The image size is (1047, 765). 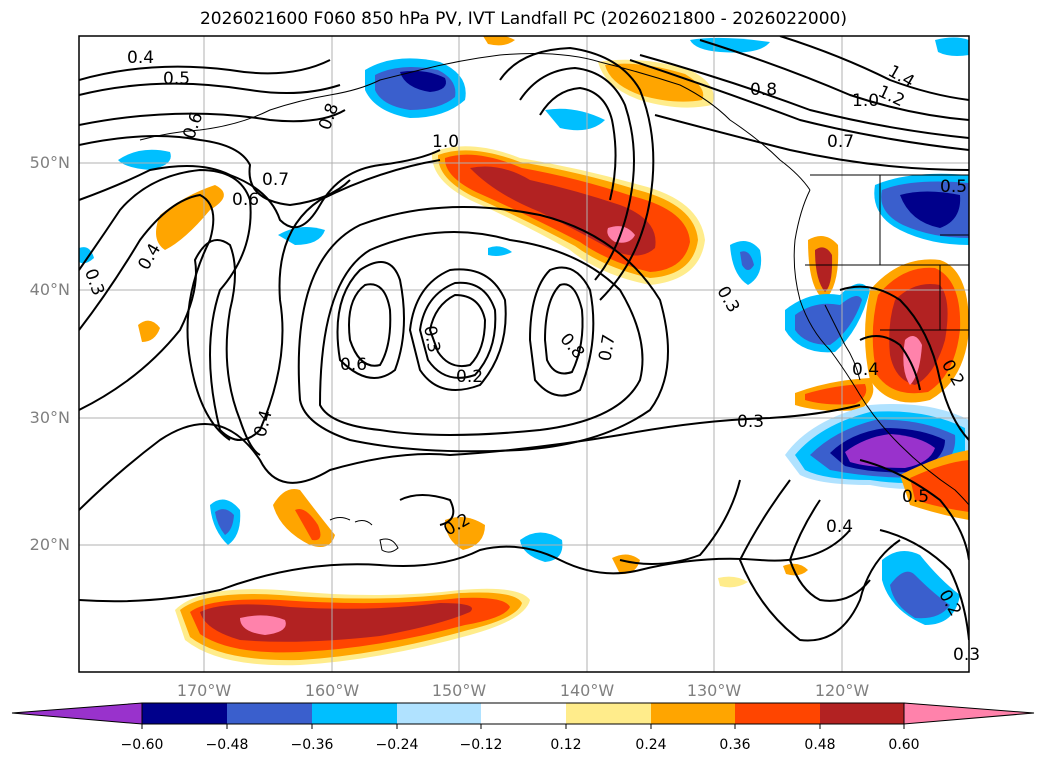 I want to click on colorbar-tick-label: 0.12, so click(x=566, y=745).